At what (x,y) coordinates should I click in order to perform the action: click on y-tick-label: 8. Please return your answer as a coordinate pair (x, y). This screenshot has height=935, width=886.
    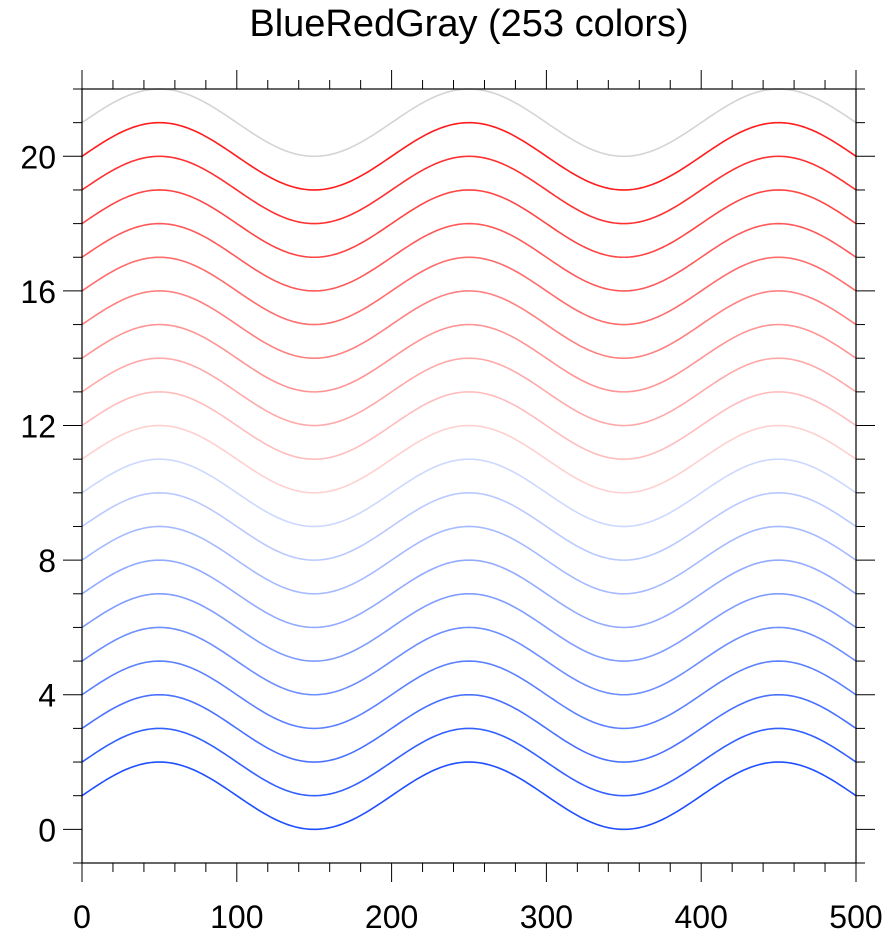
    Looking at the image, I should click on (47, 561).